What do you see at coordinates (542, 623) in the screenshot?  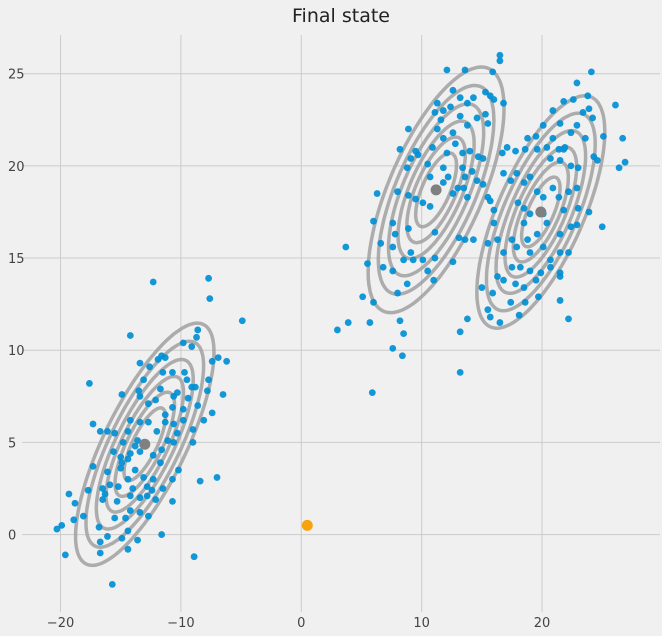 I see `x-tick-label: 20` at bounding box center [542, 623].